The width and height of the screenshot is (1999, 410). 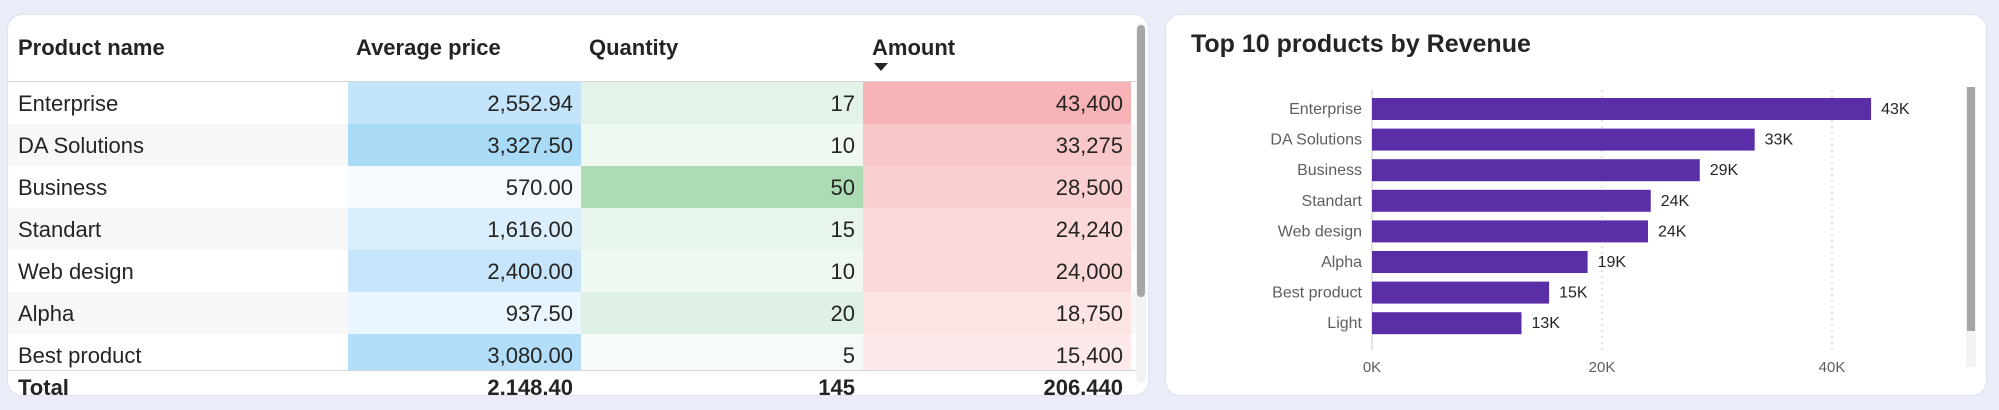 What do you see at coordinates (1602, 367) in the screenshot?
I see `x-tick-label: 20K` at bounding box center [1602, 367].